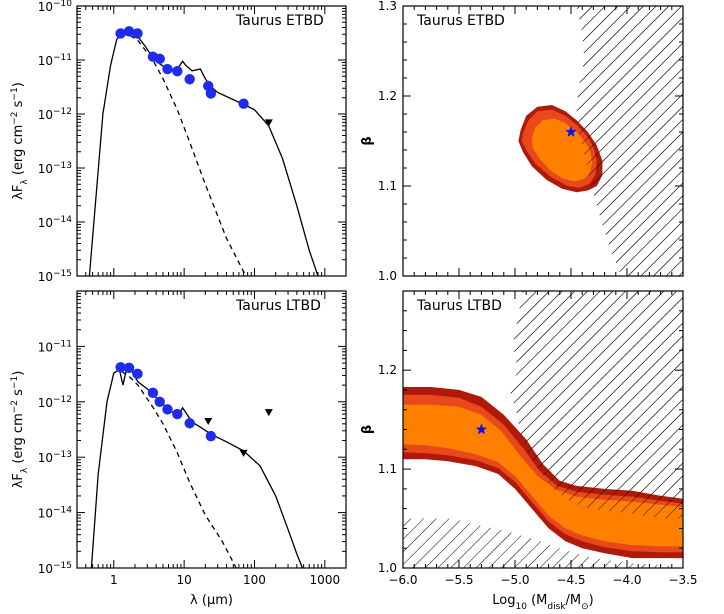  I want to click on excluded-region, so click(543, 543).